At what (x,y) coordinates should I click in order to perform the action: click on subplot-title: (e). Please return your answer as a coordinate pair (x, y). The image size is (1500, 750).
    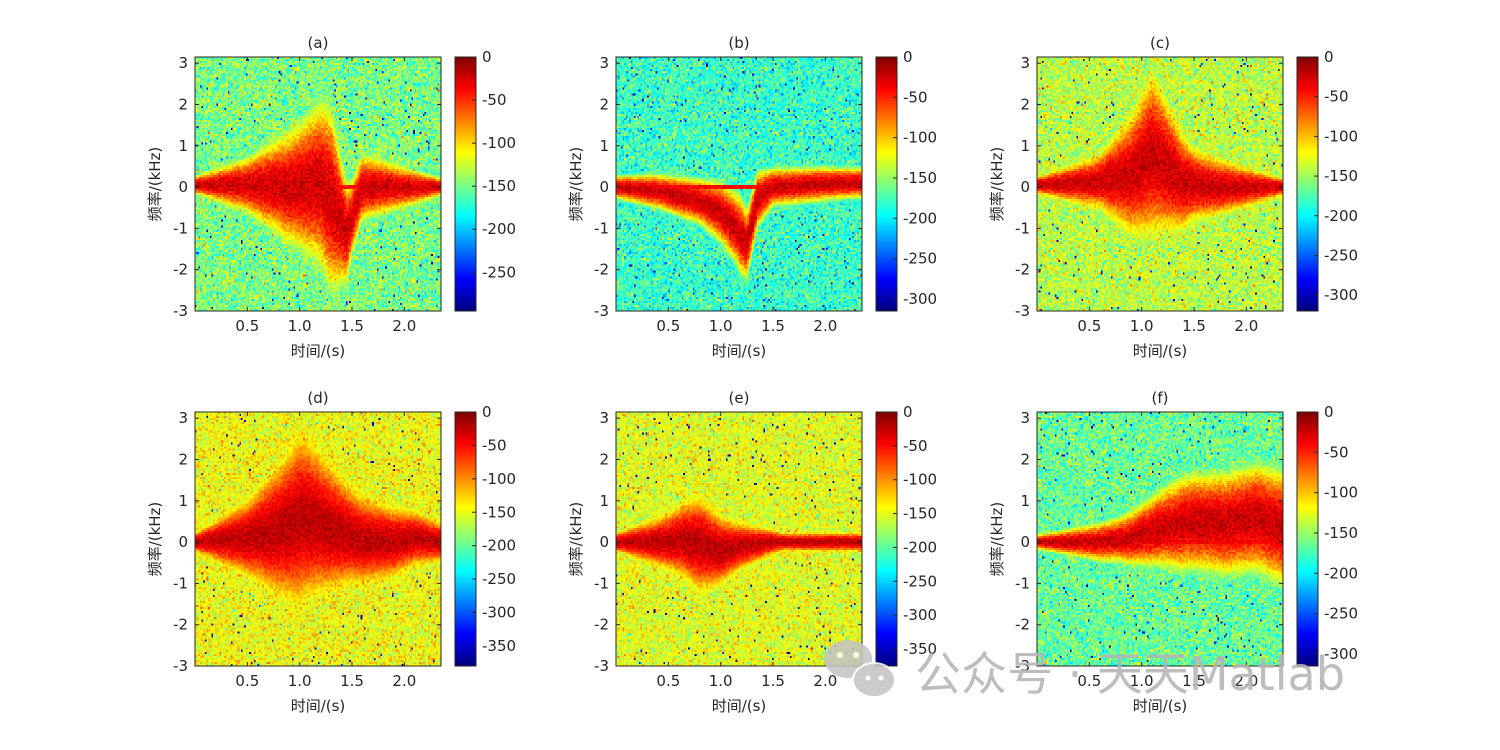
    Looking at the image, I should click on (739, 398).